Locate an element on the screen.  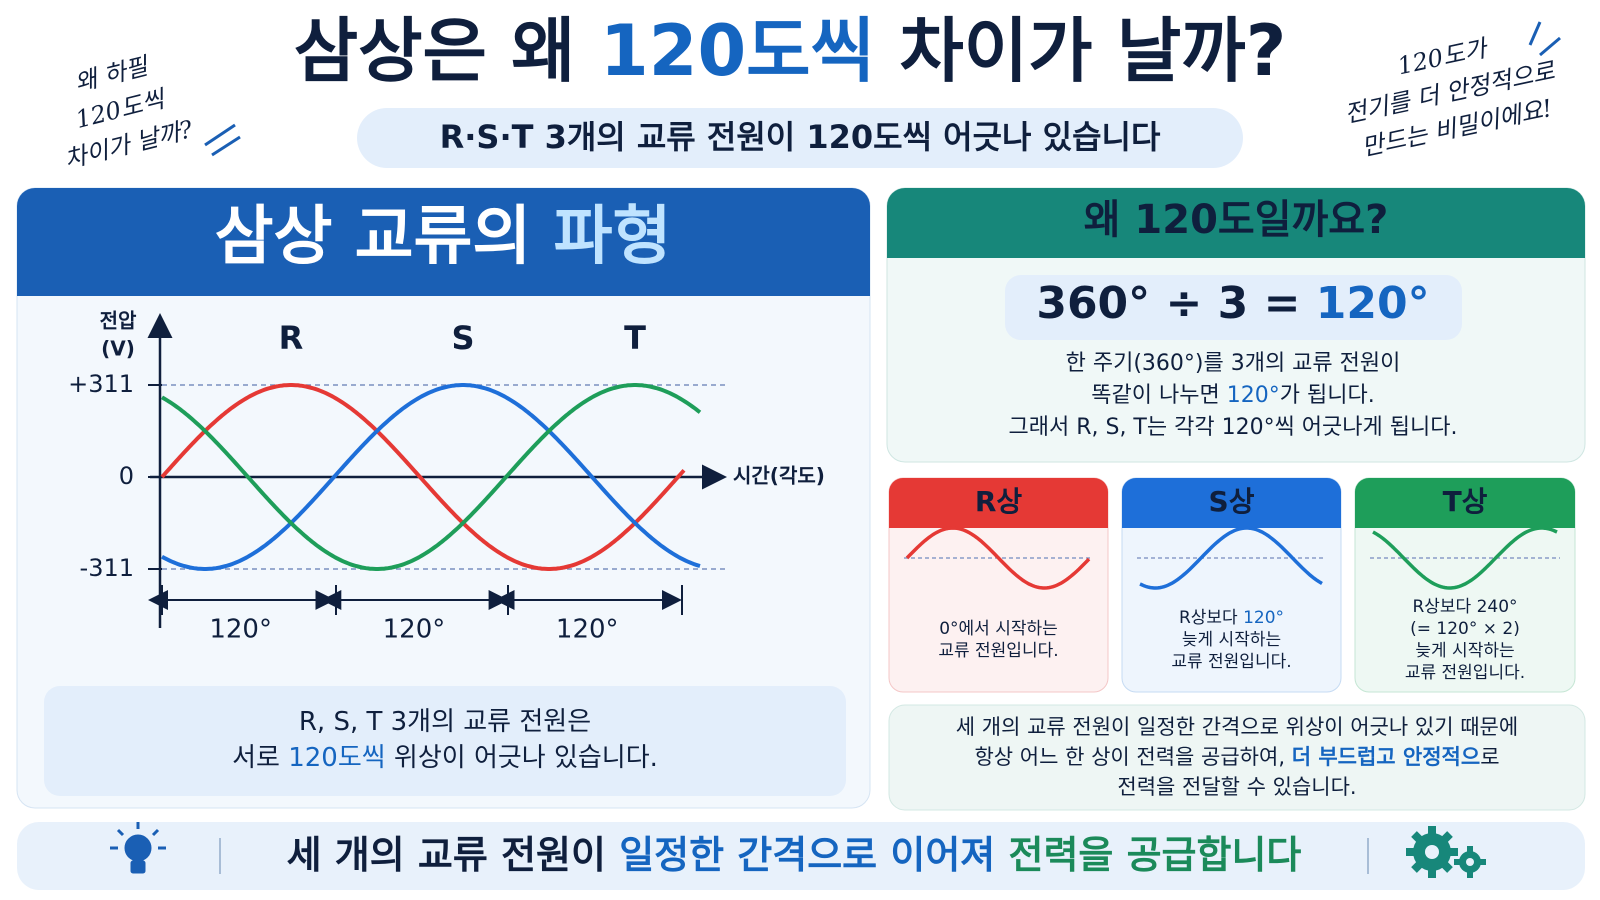
summary-line: 세 개의 교류 전원이 일정한 간격으로 위상이 어긋나 있기 때문에 is located at coordinates (1237, 727).